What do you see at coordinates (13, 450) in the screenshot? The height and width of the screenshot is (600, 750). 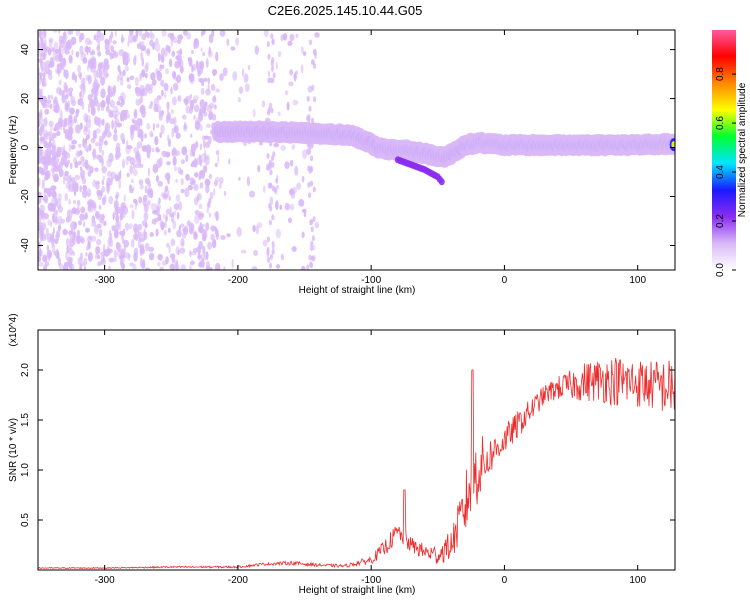 I see `snr-y-label: SNR (10 * v/v)` at bounding box center [13, 450].